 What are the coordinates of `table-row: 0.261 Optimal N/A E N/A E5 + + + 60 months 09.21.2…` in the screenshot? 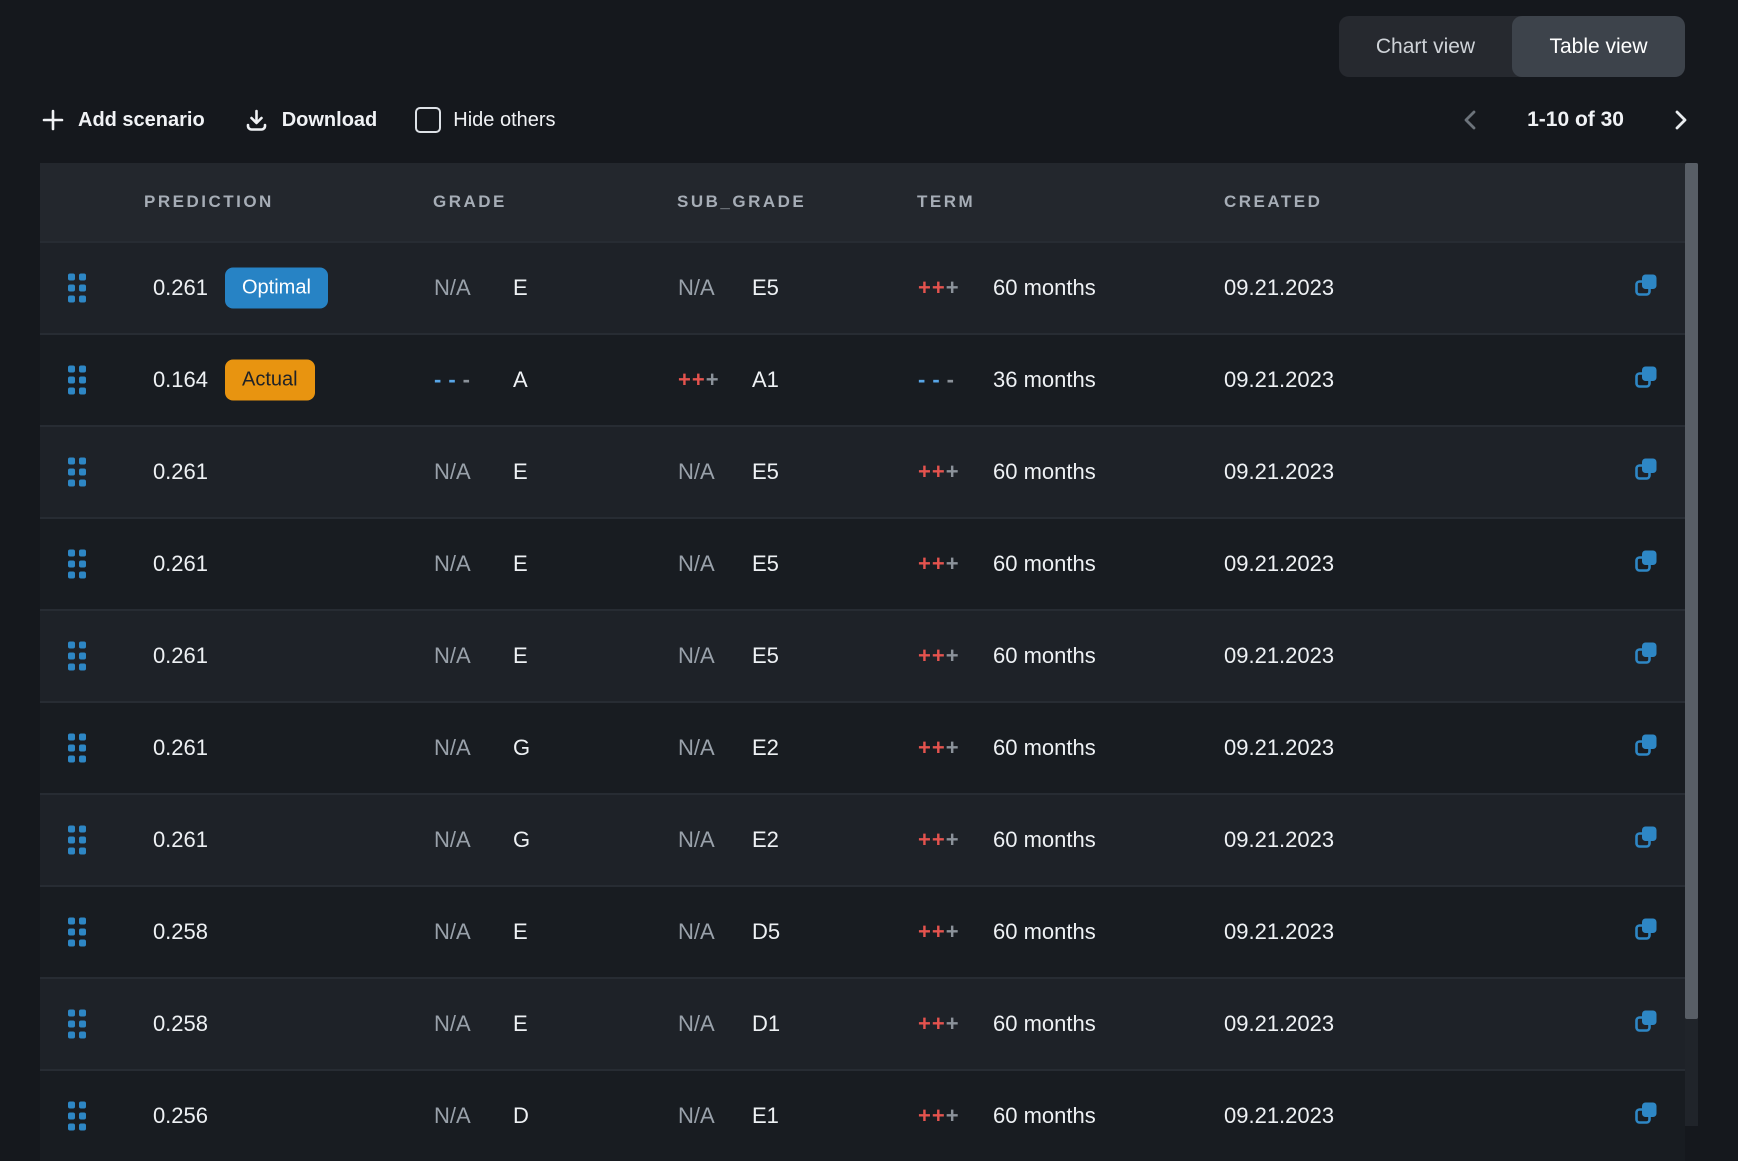 It's located at (862, 287).